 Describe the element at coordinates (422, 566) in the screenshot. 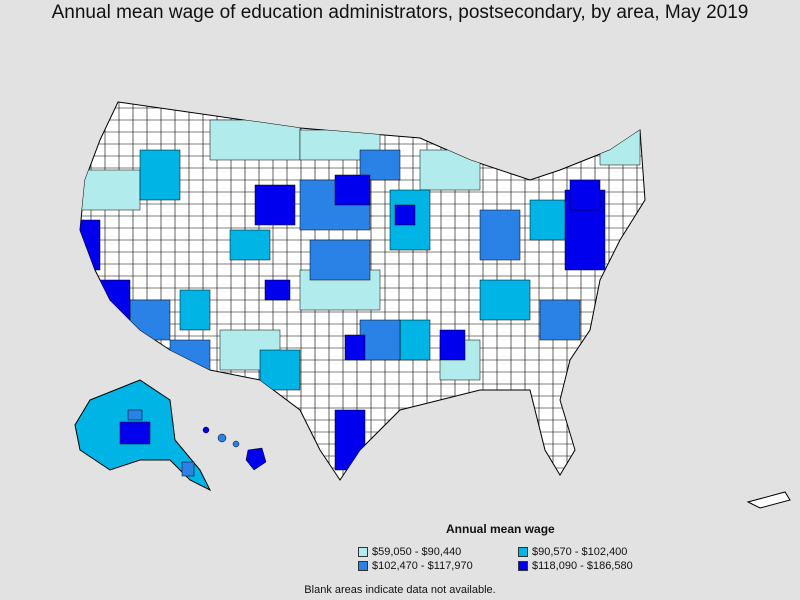

I see `legend-label-3: $102,470 - $117,970` at that location.